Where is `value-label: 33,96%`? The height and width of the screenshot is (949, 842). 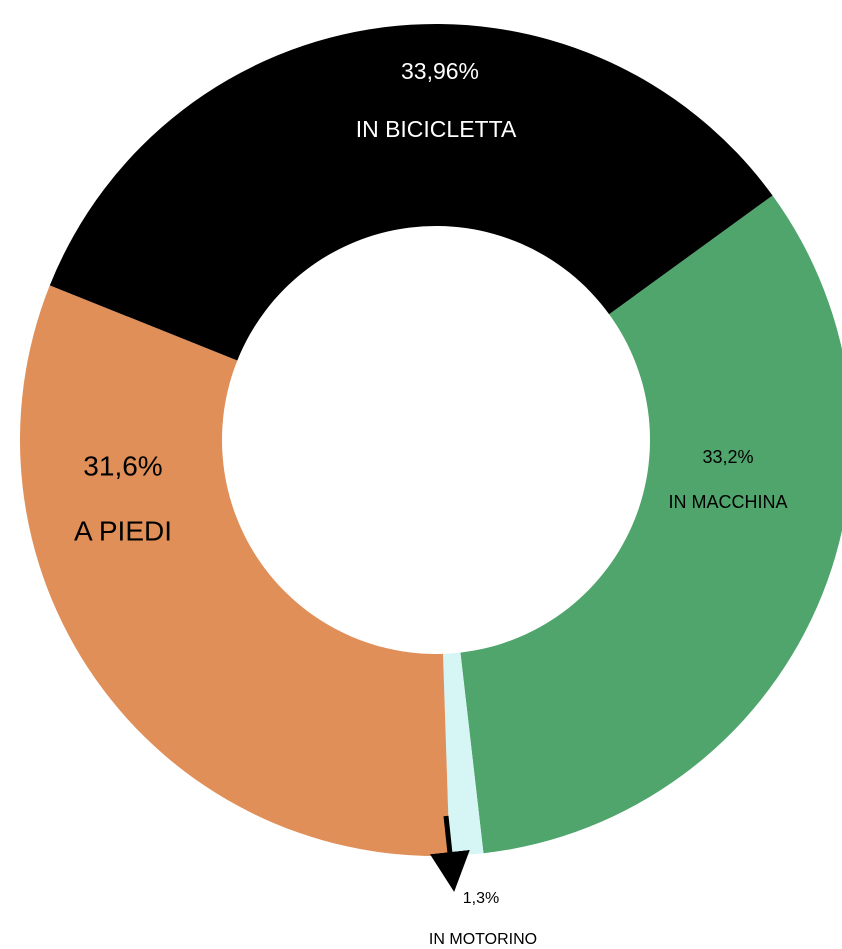 value-label: 33,96% is located at coordinates (440, 71).